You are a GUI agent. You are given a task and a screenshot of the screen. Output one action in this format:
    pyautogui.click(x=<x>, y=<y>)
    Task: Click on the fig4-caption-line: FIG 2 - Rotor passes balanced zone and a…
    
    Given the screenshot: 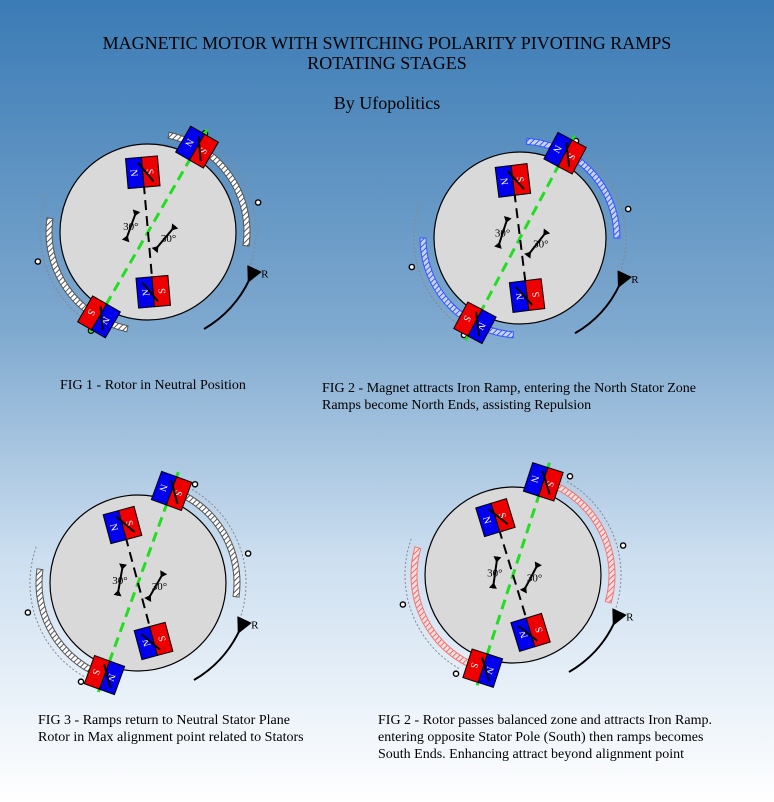 What is the action you would take?
    pyautogui.click(x=545, y=720)
    